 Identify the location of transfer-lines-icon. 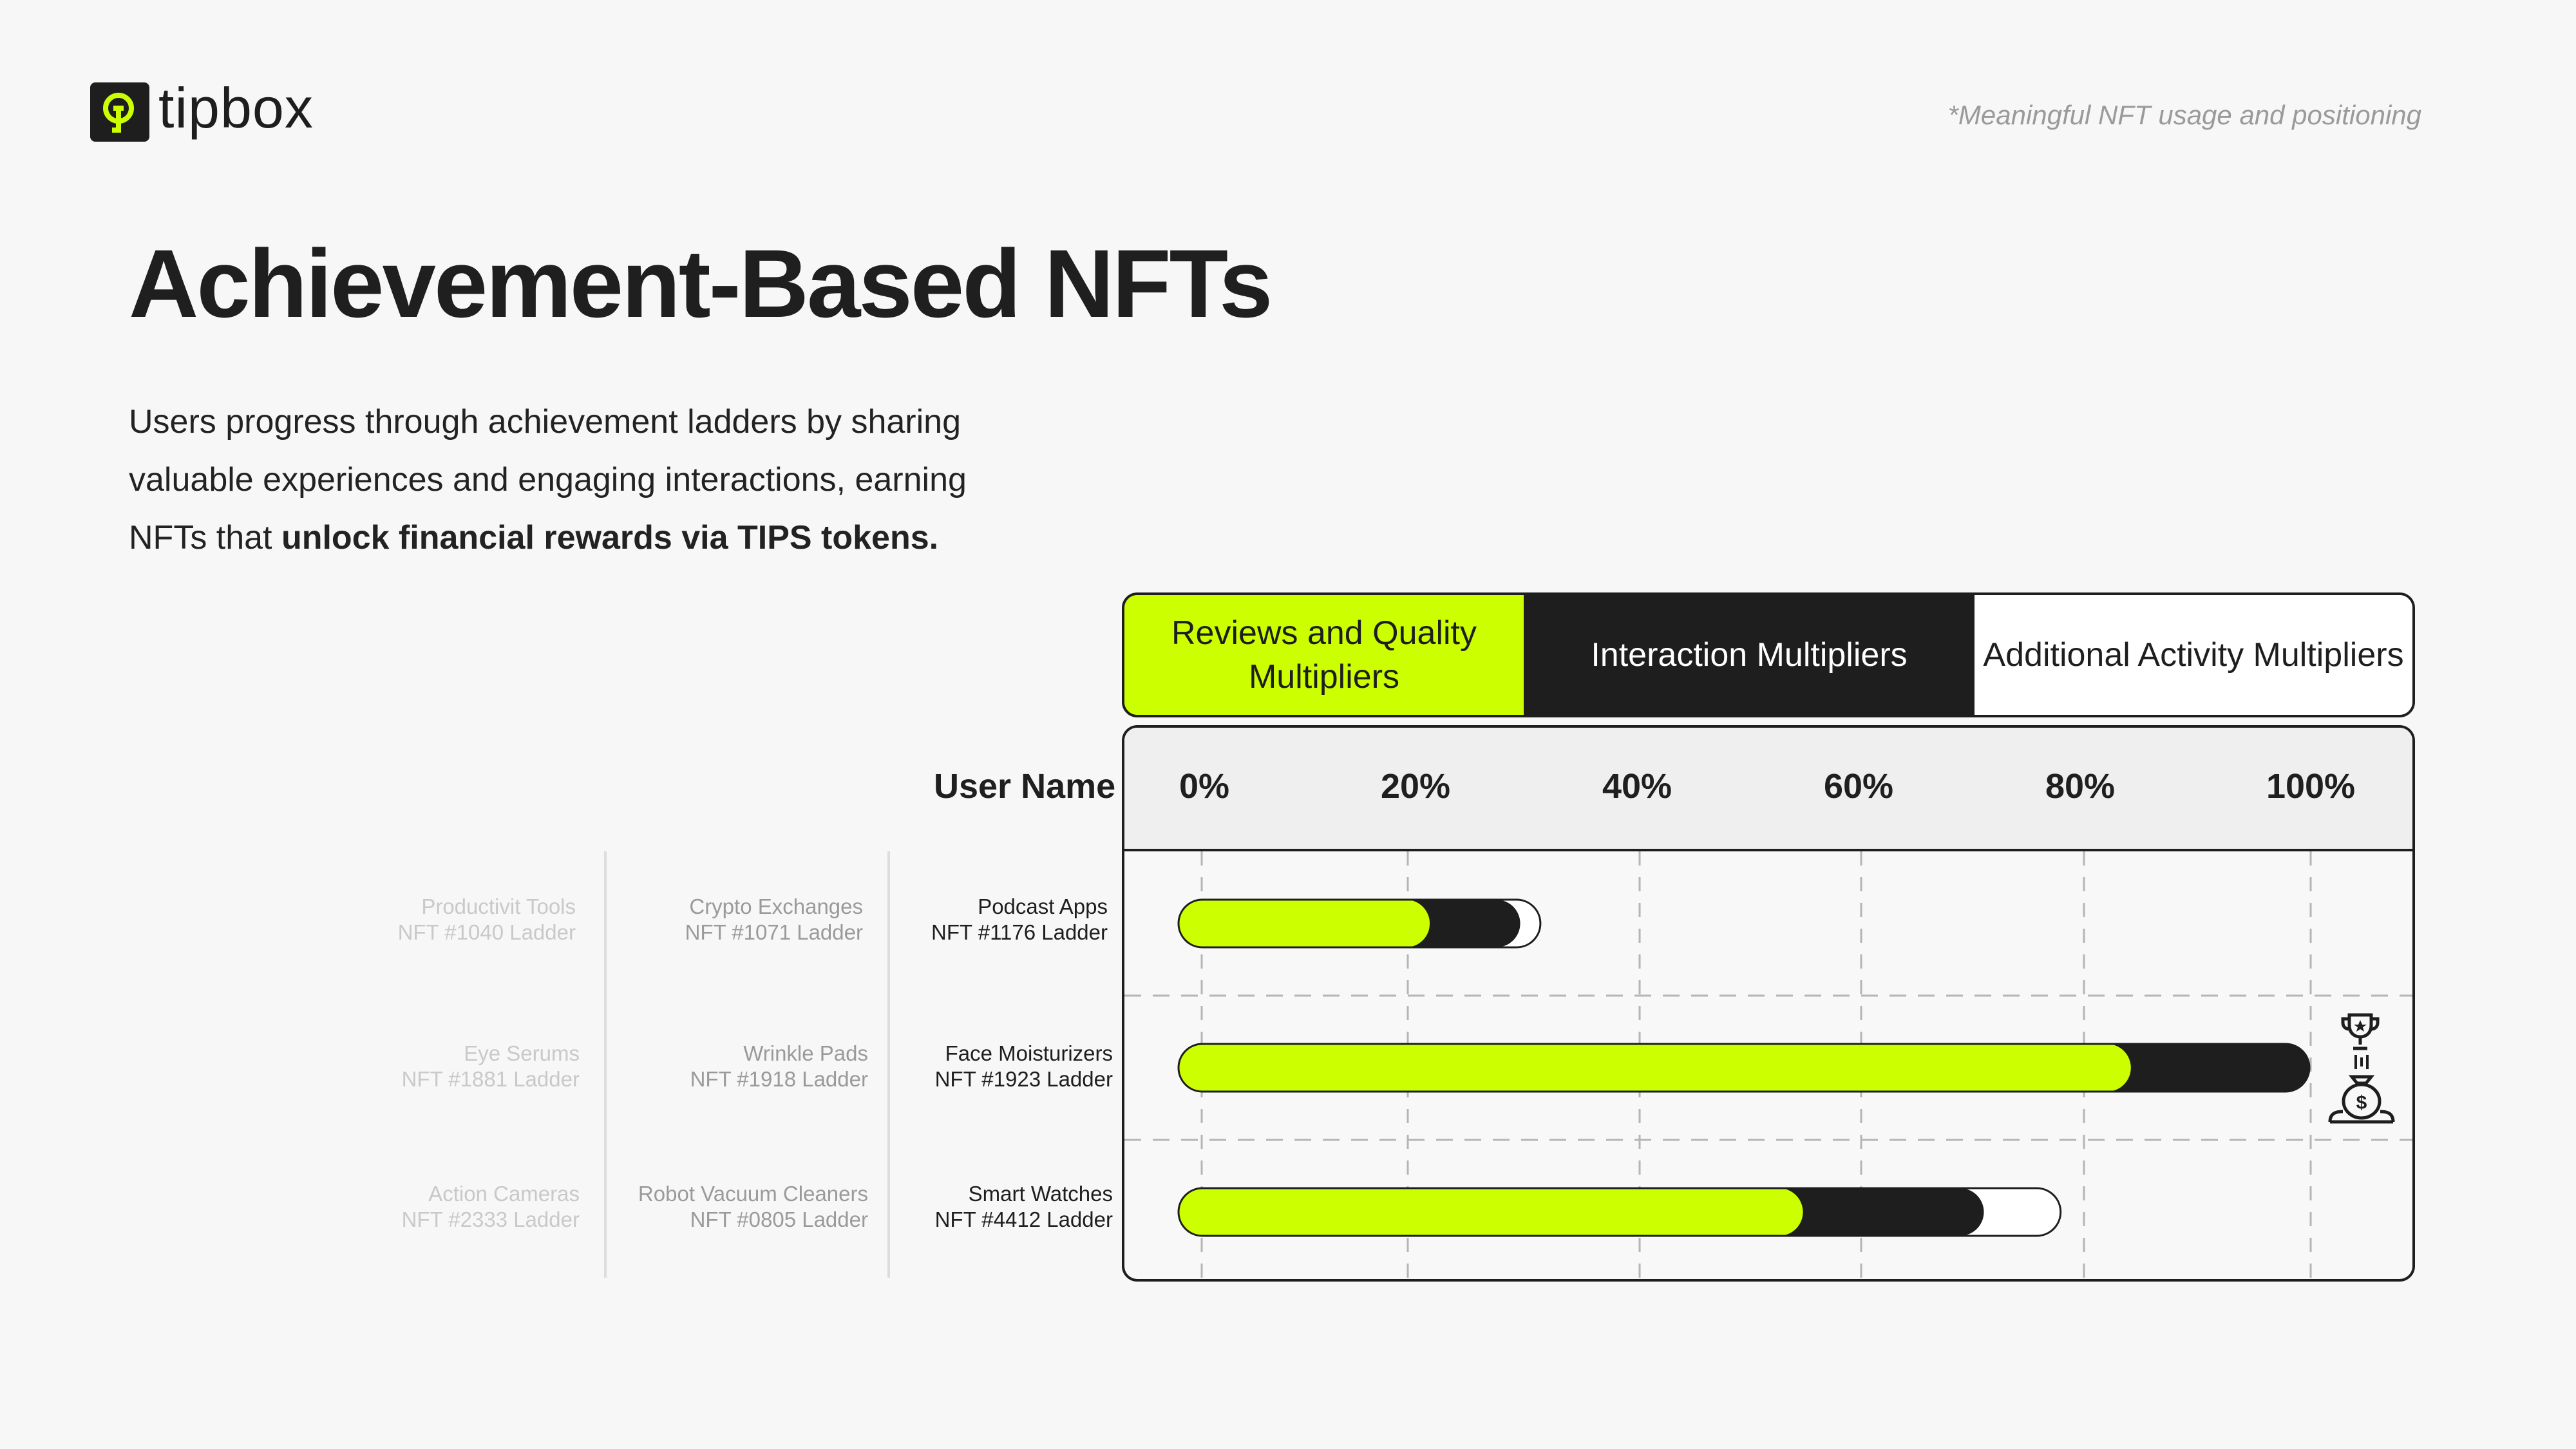
(2361, 1064).